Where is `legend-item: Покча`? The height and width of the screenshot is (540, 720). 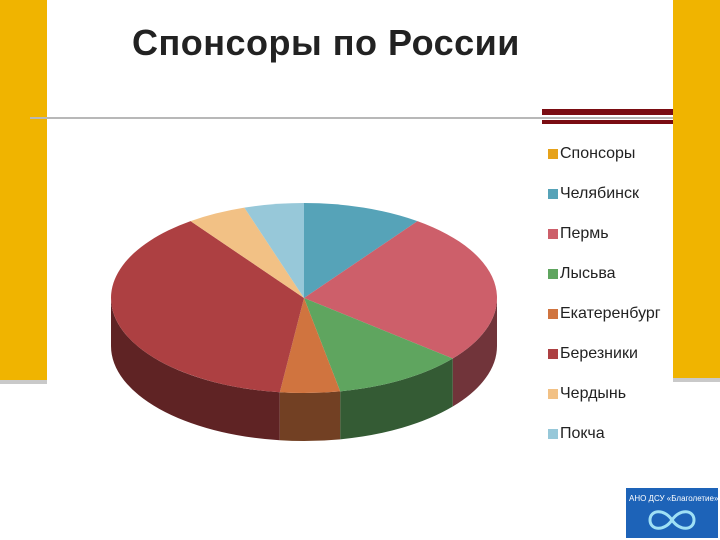 legend-item: Покча is located at coordinates (610, 434).